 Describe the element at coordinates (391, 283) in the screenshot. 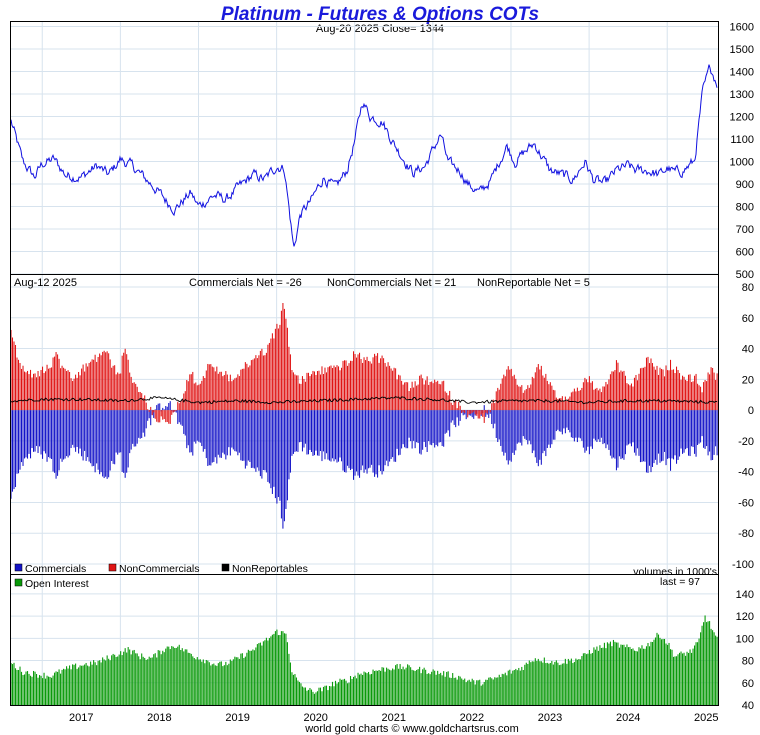

I see `noncommercials-net-label: NonCommercials Net = 21` at that location.